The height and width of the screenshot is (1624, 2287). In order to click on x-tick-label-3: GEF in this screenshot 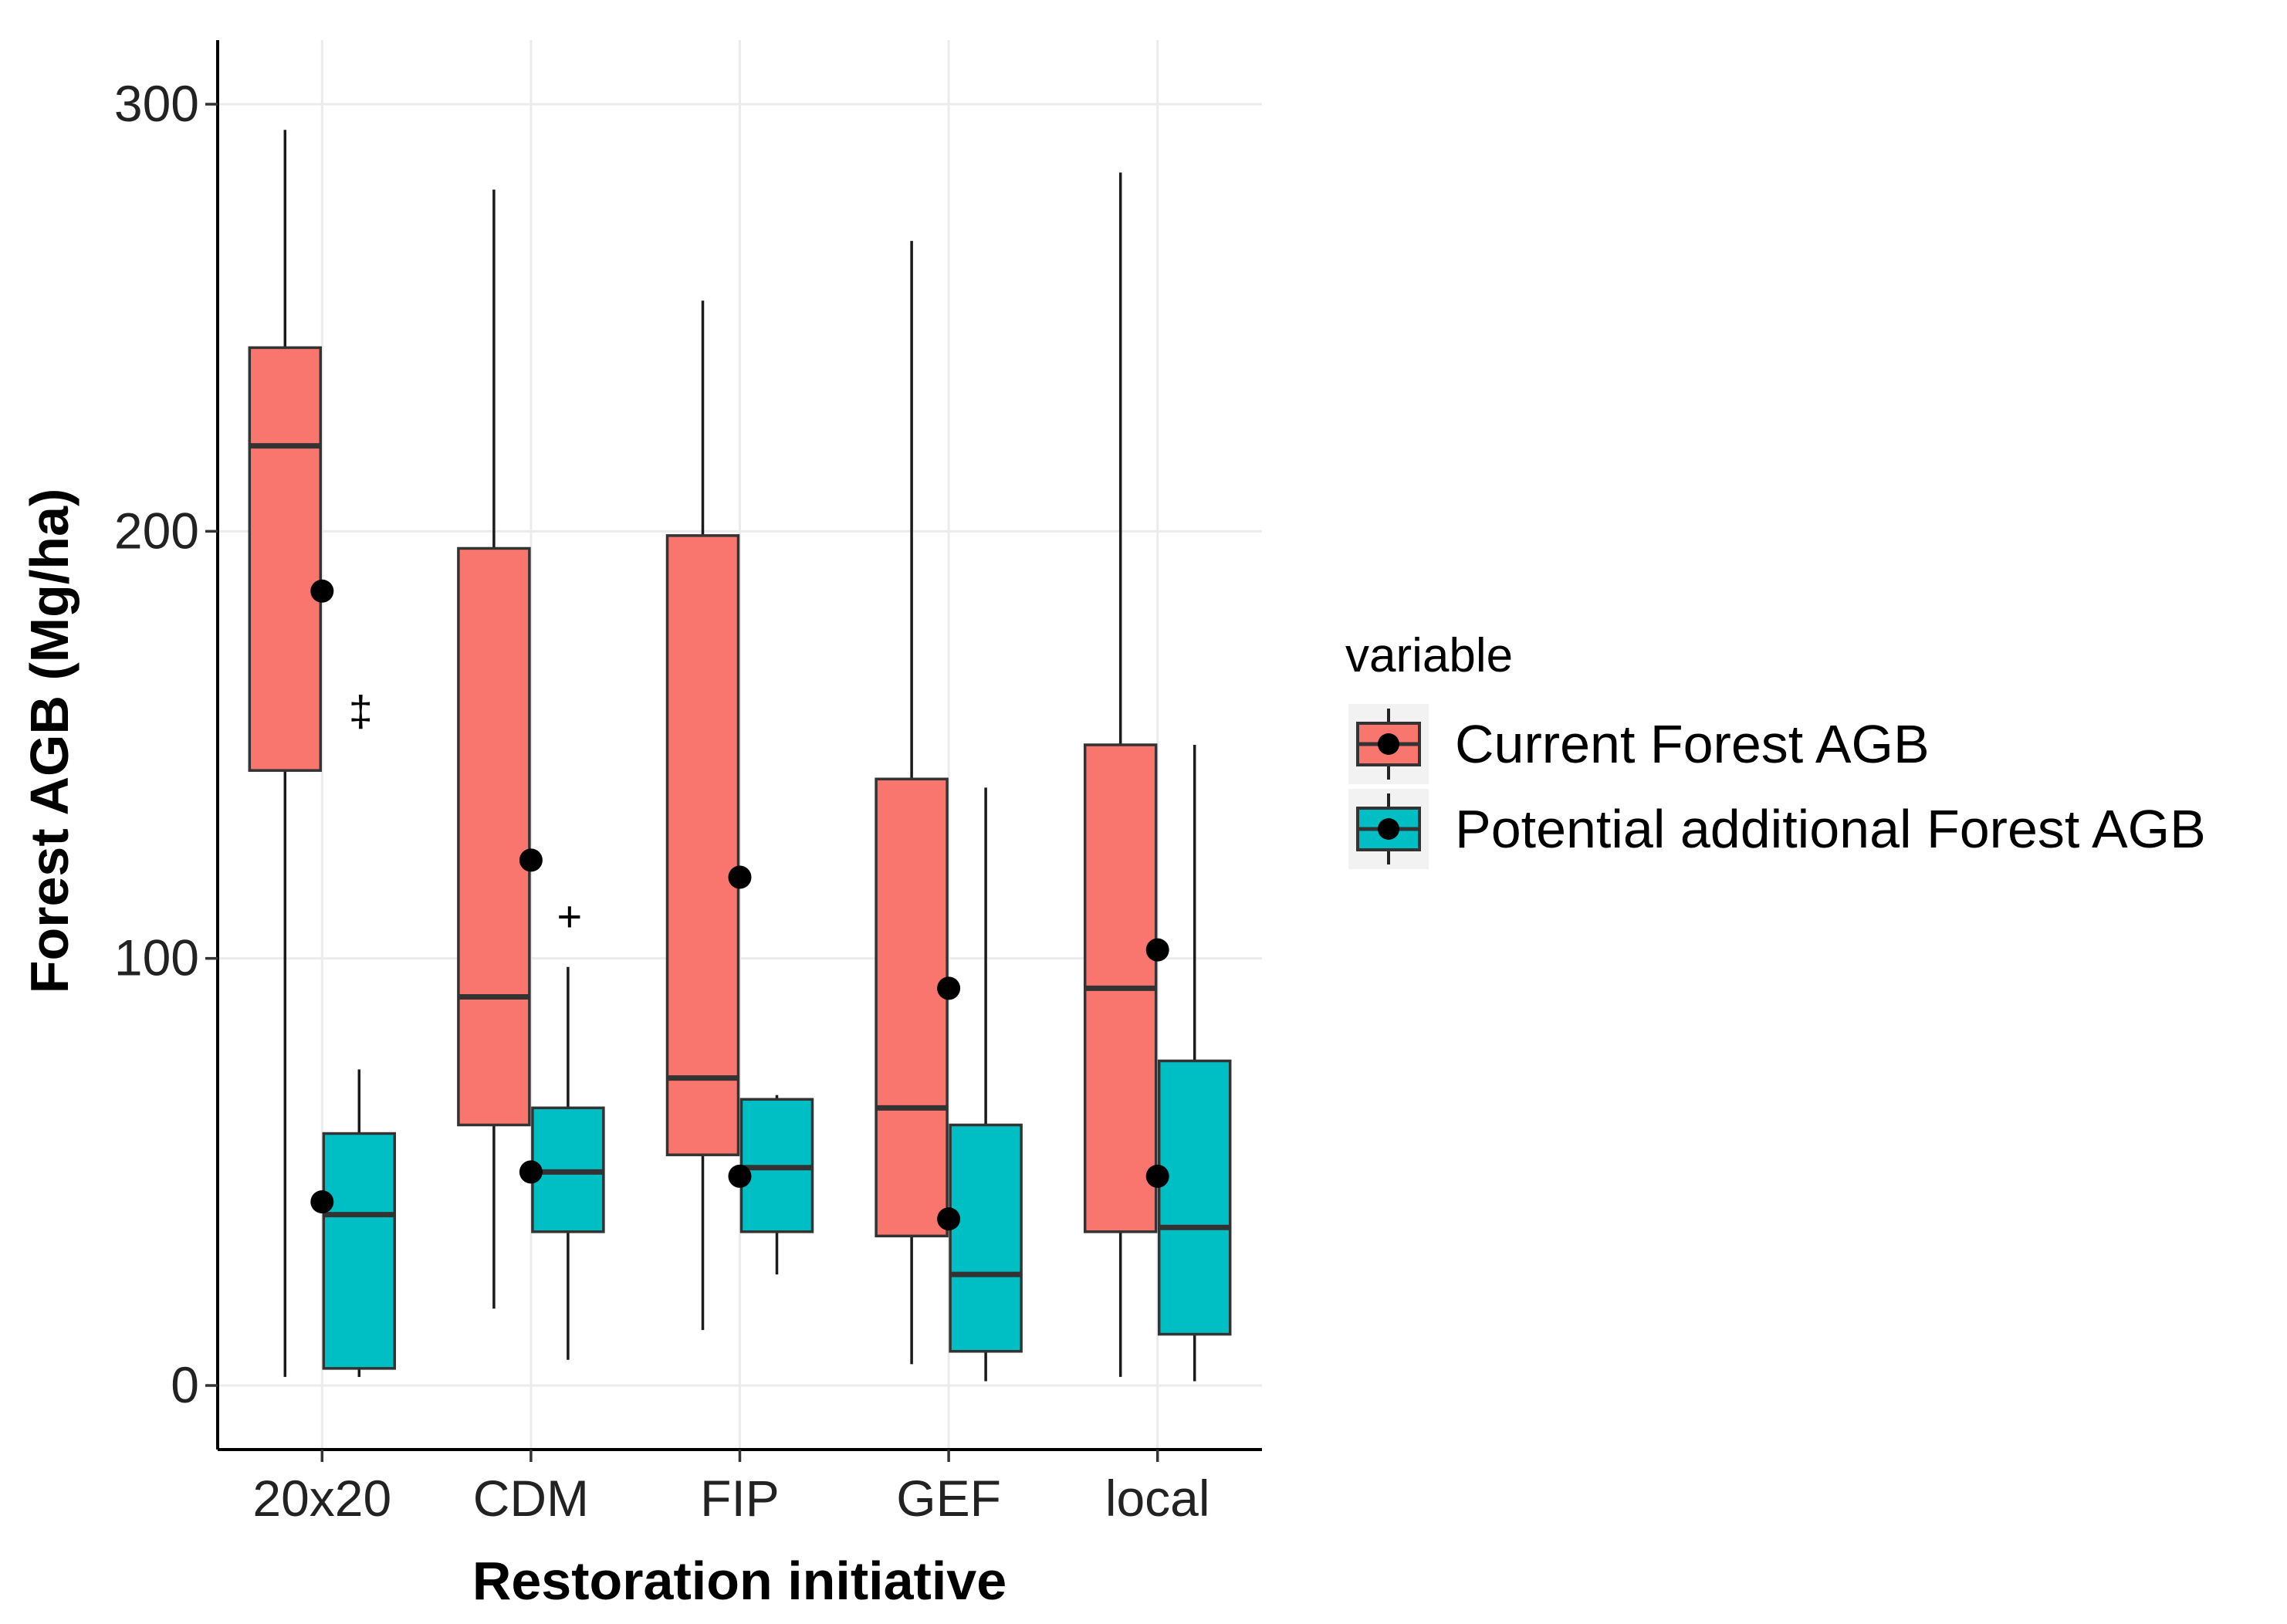, I will do `click(948, 1499)`.